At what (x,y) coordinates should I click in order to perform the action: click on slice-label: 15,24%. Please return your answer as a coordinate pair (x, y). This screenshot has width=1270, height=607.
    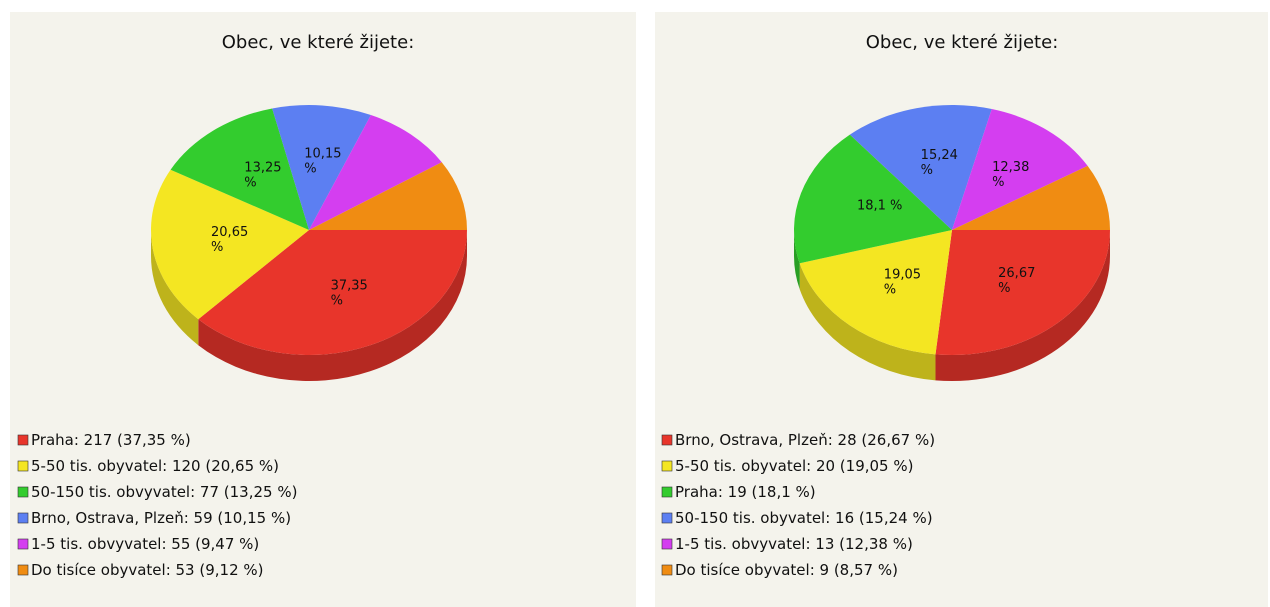
    Looking at the image, I should click on (939, 163).